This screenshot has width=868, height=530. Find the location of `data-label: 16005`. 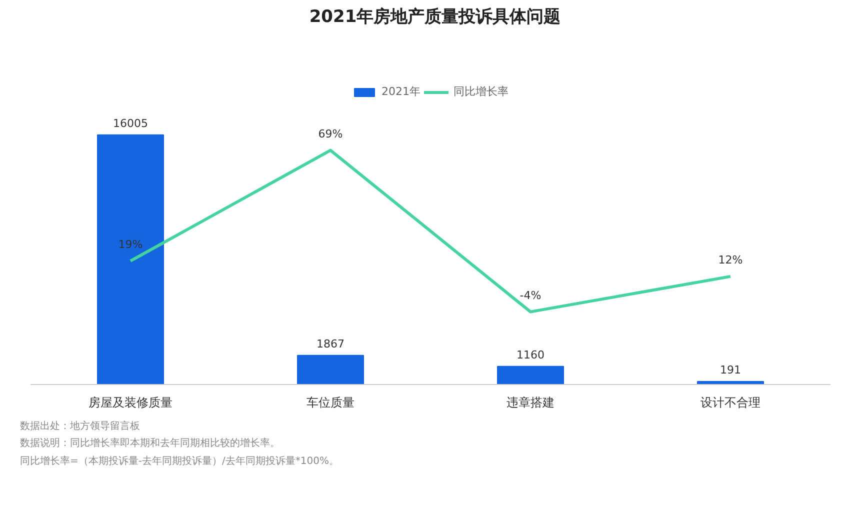

data-label: 16005 is located at coordinates (130, 123).